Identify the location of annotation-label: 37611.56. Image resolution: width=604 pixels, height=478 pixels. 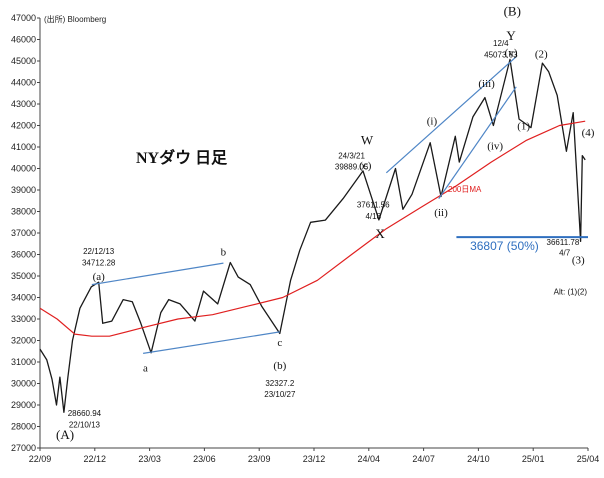
(373, 205).